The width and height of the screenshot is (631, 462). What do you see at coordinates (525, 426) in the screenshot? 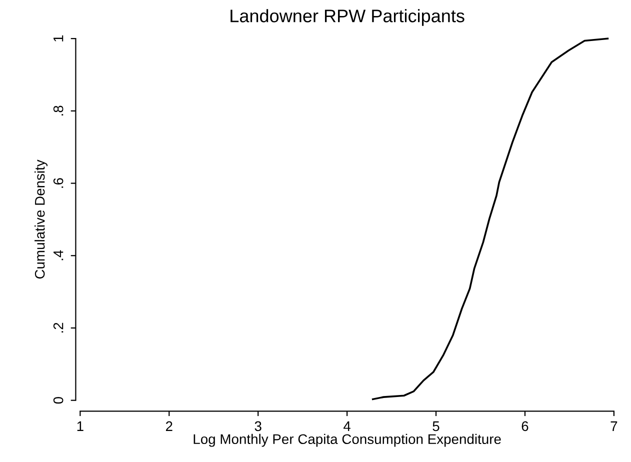
I see `x-tick-label: 6` at bounding box center [525, 426].